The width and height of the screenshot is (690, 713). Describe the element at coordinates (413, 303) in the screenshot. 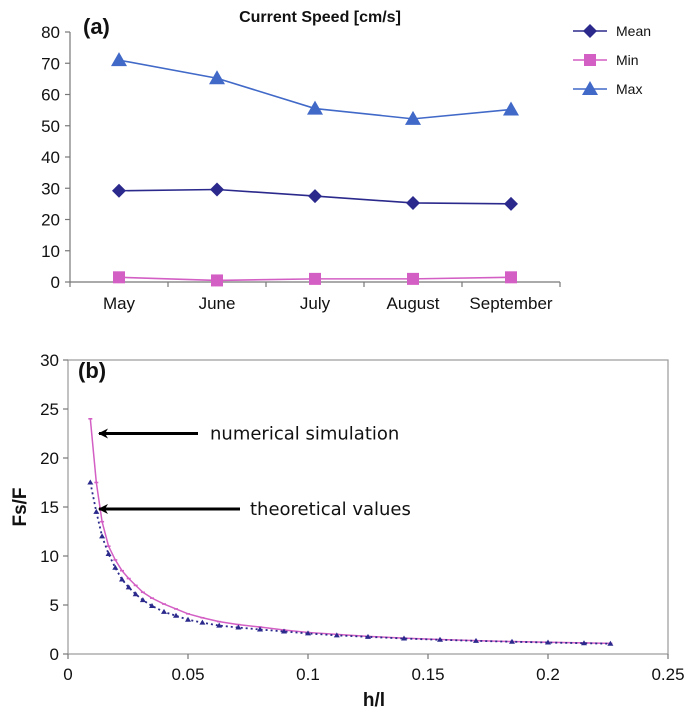

I see `panel-a-x-tick-label: August` at that location.